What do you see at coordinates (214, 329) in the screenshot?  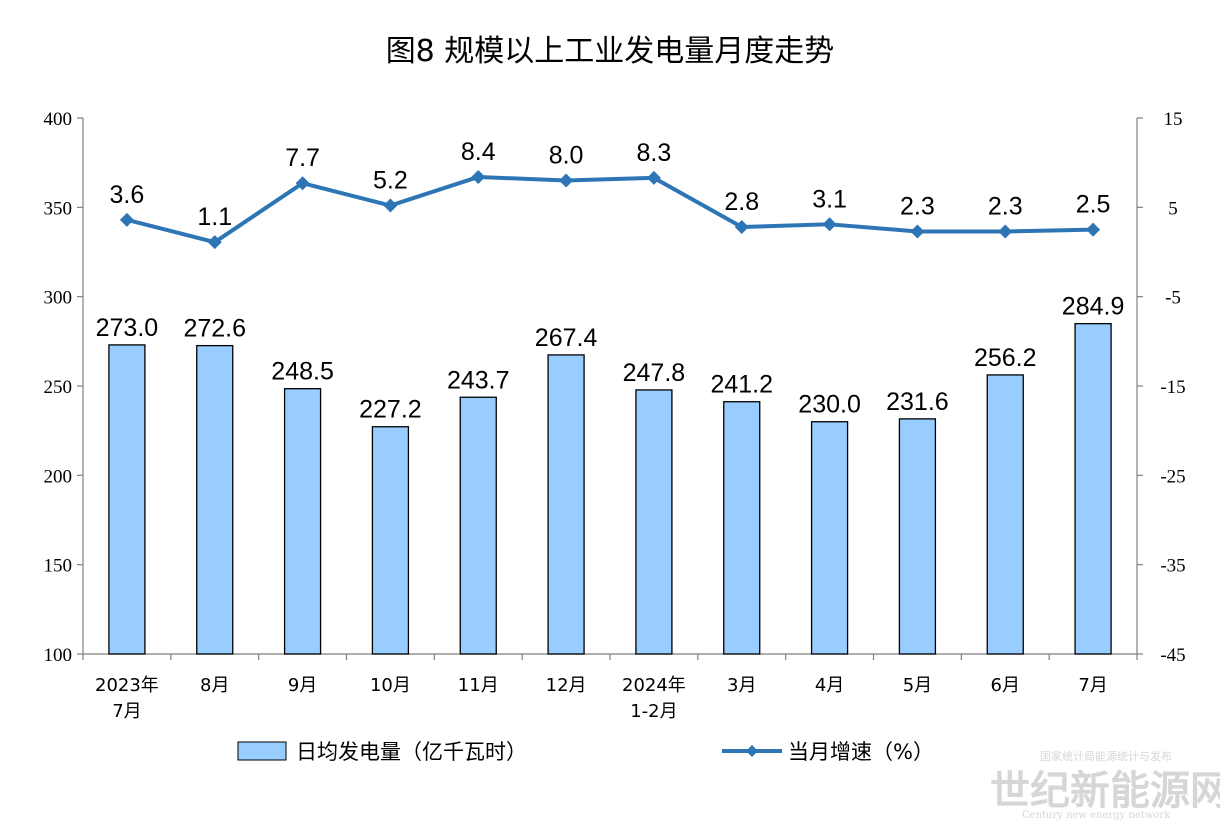 I see `bar-value-label: 272.6` at bounding box center [214, 329].